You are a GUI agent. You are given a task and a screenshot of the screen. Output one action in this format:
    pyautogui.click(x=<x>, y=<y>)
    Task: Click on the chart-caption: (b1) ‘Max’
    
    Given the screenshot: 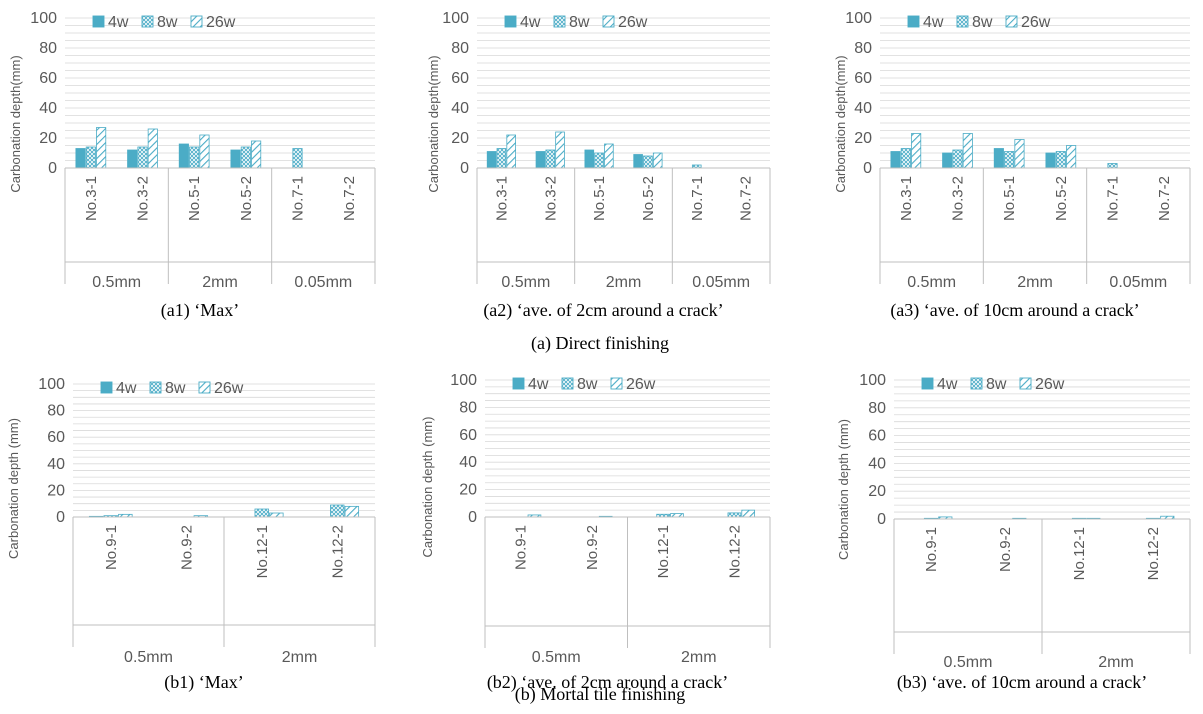 What is the action you would take?
    pyautogui.click(x=203, y=682)
    